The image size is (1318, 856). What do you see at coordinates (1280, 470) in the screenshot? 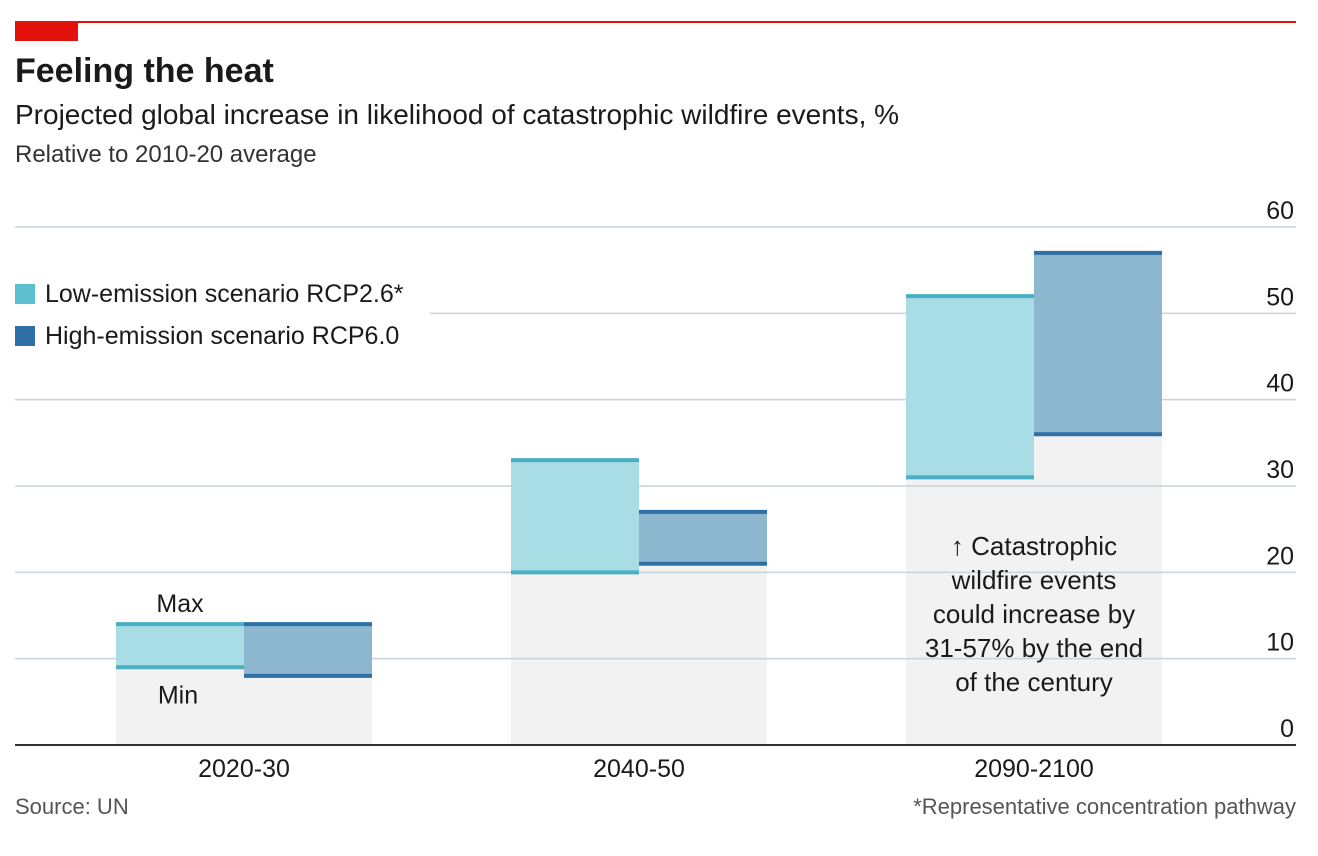
I see `y-tick-label: 30` at bounding box center [1280, 470].